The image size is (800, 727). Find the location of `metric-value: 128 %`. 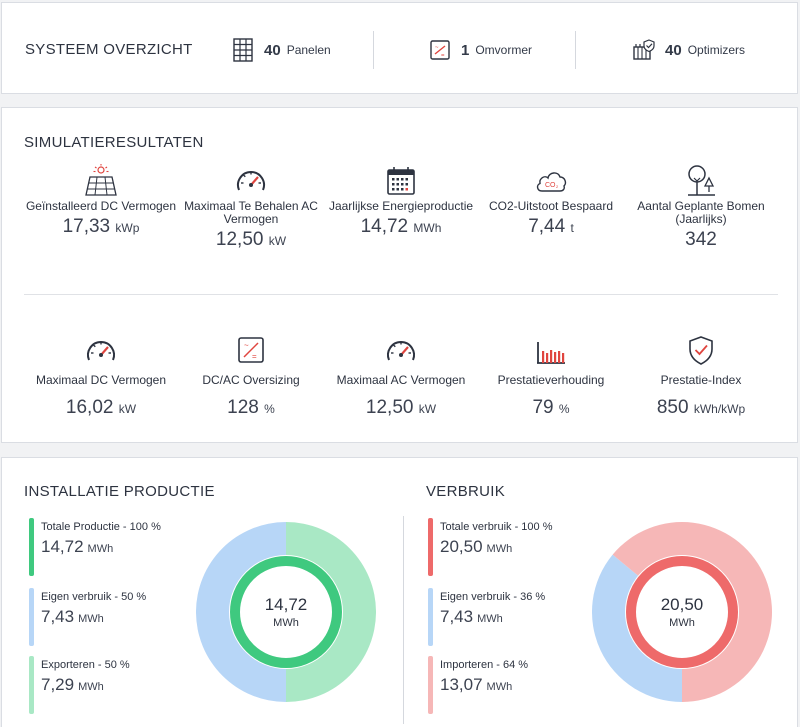

metric-value: 128 % is located at coordinates (251, 407).